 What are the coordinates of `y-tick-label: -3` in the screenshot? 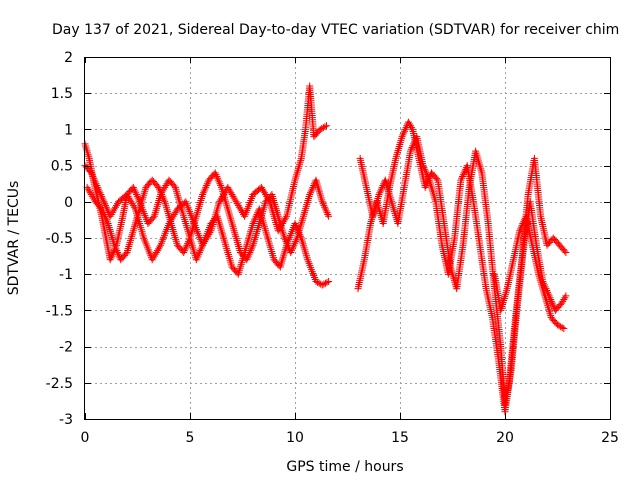 It's located at (66, 420).